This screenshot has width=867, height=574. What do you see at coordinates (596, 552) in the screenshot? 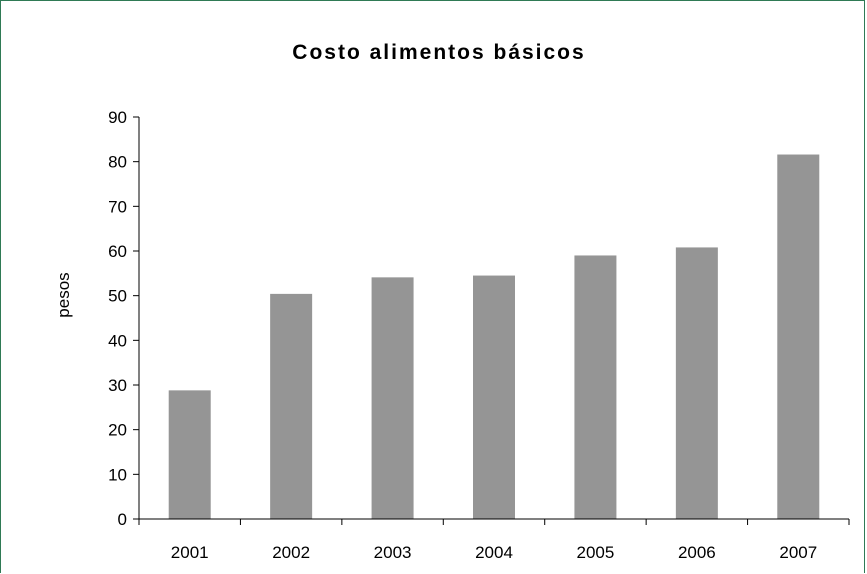
I see `x-tick-label: 2005` at bounding box center [596, 552].